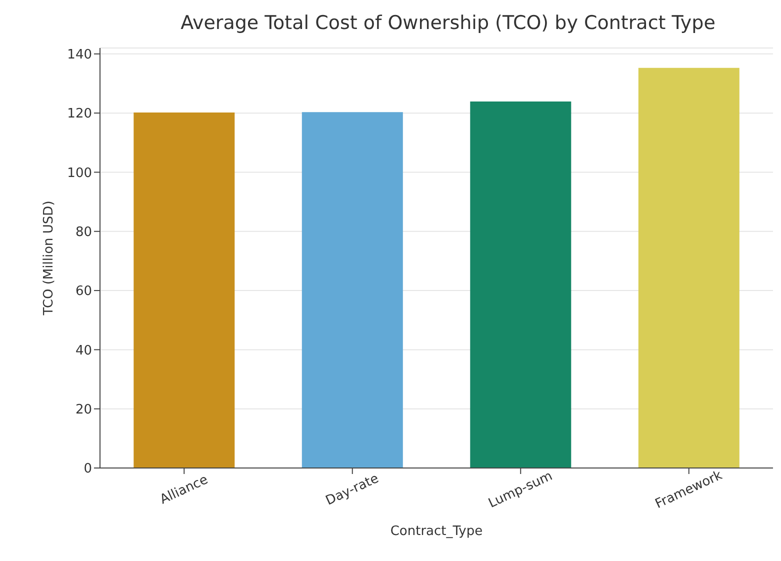 The width and height of the screenshot is (781, 561). I want to click on y-tick-label: 80, so click(83, 232).